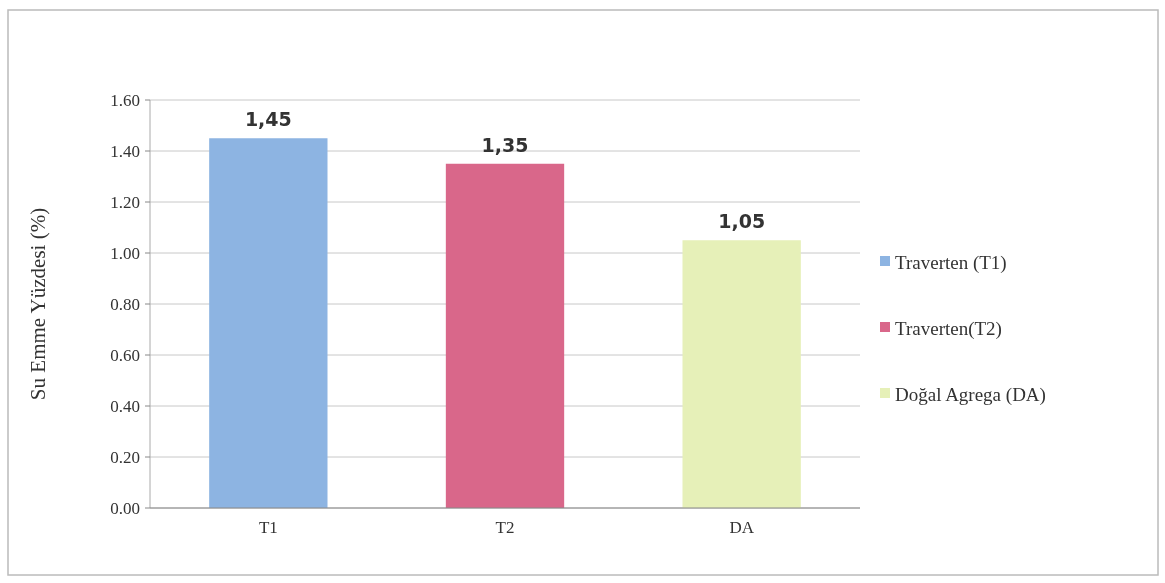 The height and width of the screenshot is (583, 1165). What do you see at coordinates (125, 151) in the screenshot?
I see `y-tick-label: 1.40` at bounding box center [125, 151].